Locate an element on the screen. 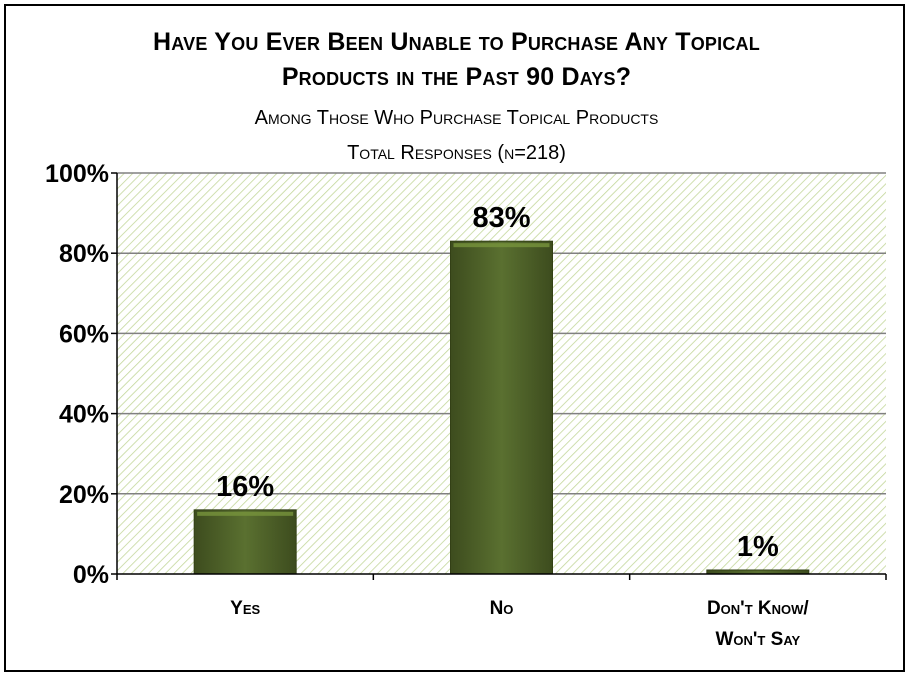 This screenshot has width=913, height=676. y-tick-label: 20% is located at coordinates (84, 495).